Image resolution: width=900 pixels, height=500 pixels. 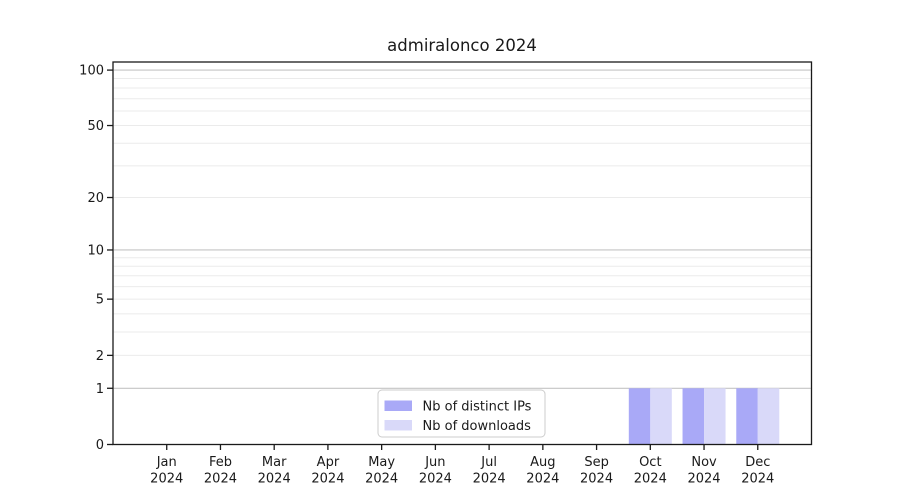 I want to click on bar-downloads-nov, so click(x=715, y=416).